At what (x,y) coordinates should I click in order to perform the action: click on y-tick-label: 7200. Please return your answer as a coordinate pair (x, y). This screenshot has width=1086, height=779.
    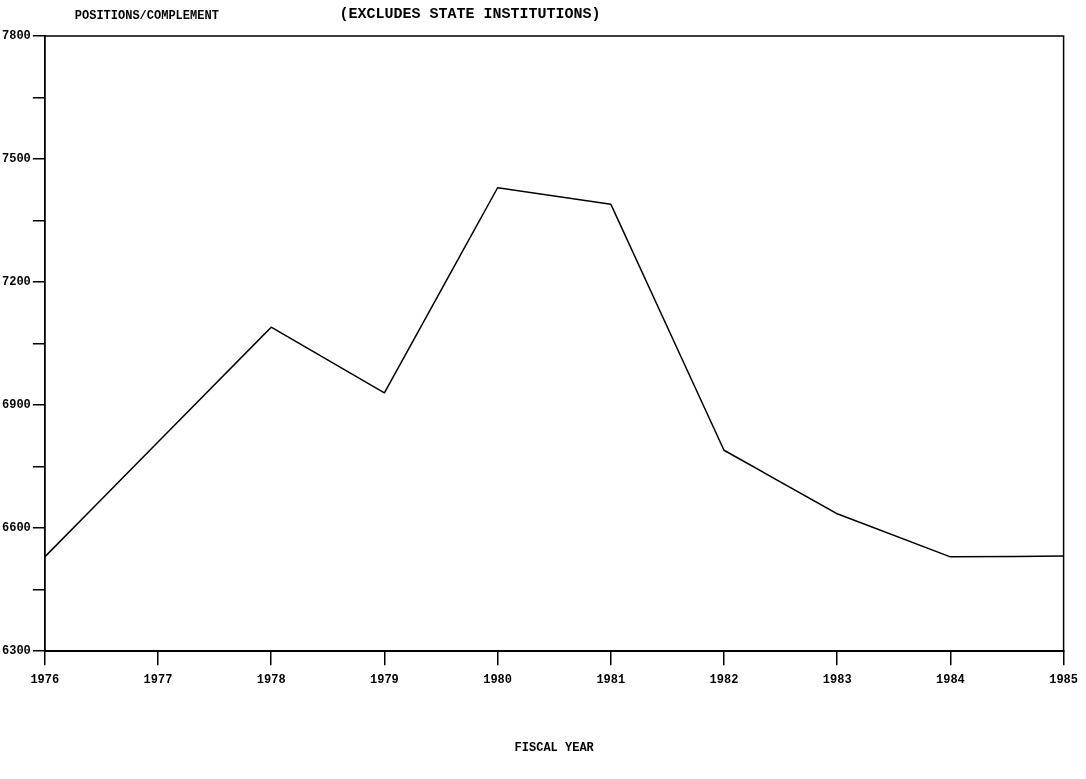
    Looking at the image, I should click on (16, 282).